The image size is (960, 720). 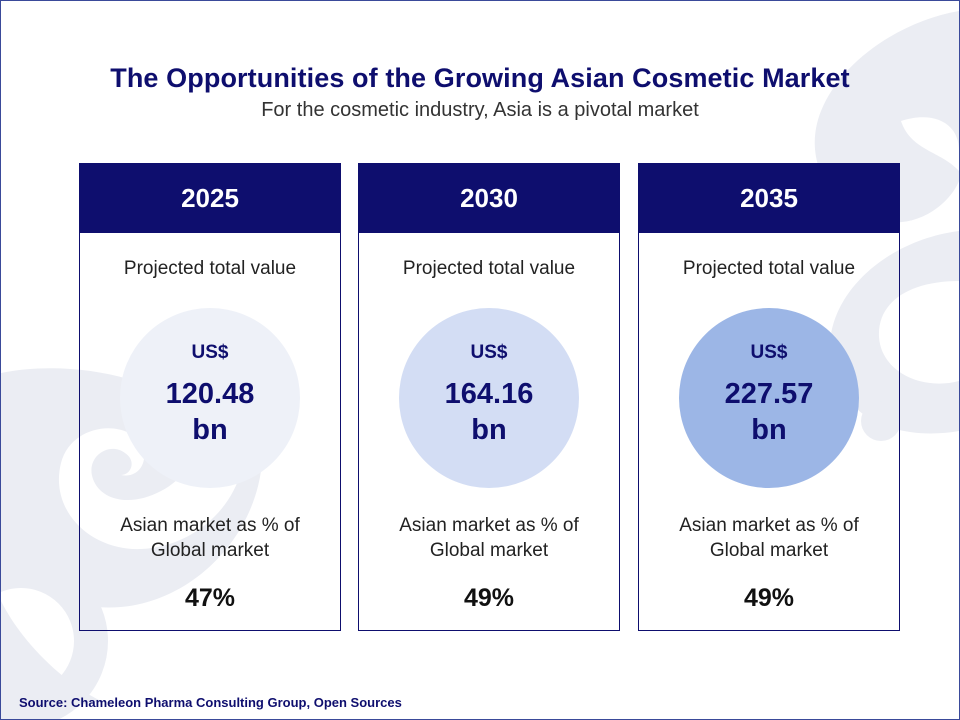 What do you see at coordinates (769, 394) in the screenshot?
I see `projected-value: 227.57` at bounding box center [769, 394].